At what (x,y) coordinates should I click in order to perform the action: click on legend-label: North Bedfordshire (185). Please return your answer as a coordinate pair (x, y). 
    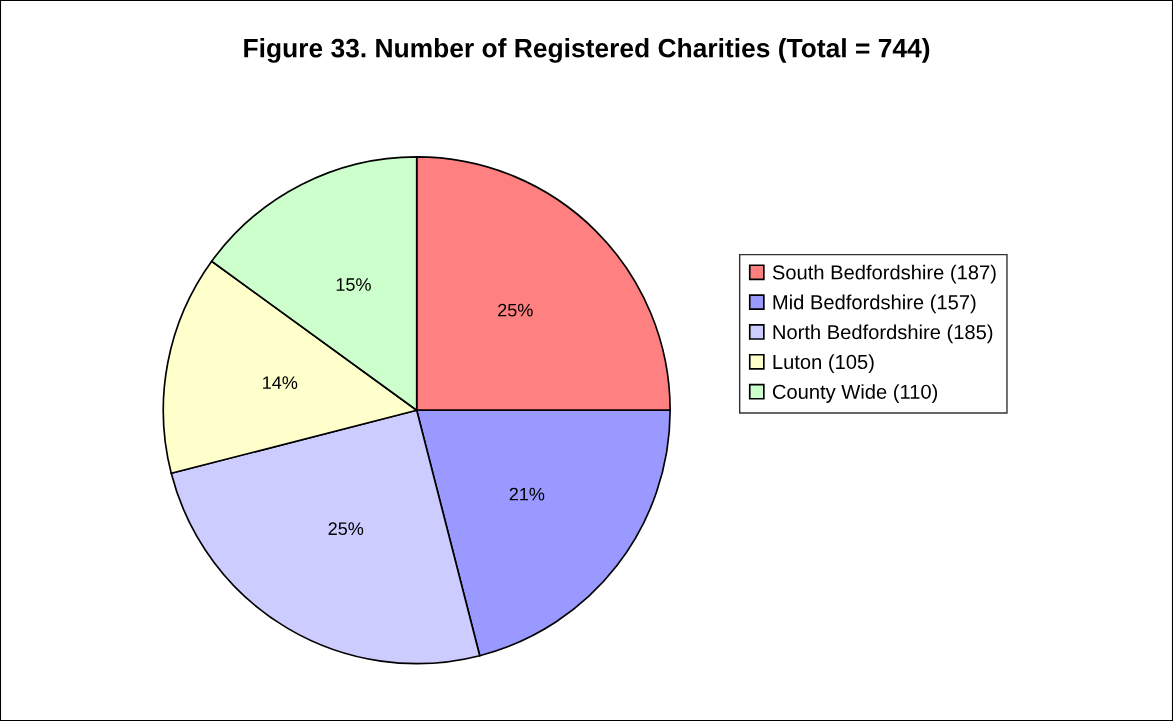
    Looking at the image, I should click on (883, 334).